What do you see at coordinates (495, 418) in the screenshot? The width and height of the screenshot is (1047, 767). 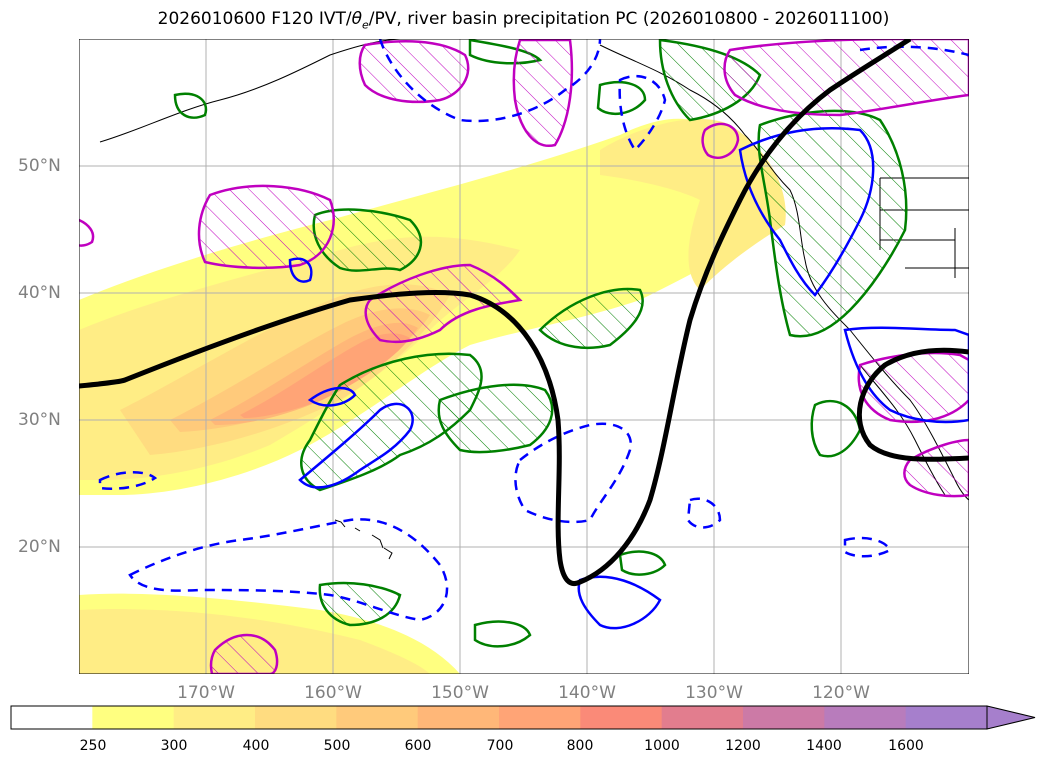 I see `theta-e-region-east` at bounding box center [495, 418].